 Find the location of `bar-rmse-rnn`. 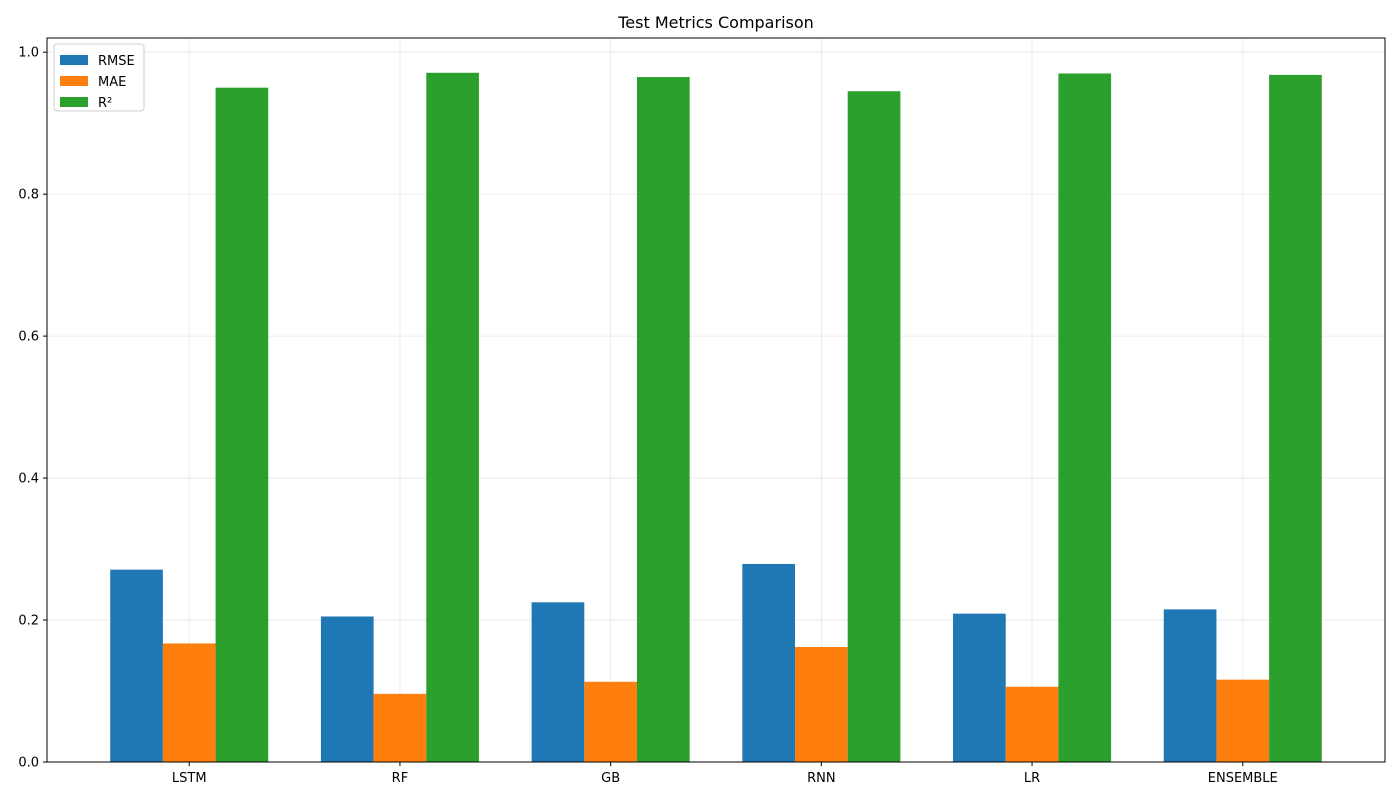

bar-rmse-rnn is located at coordinates (769, 662).